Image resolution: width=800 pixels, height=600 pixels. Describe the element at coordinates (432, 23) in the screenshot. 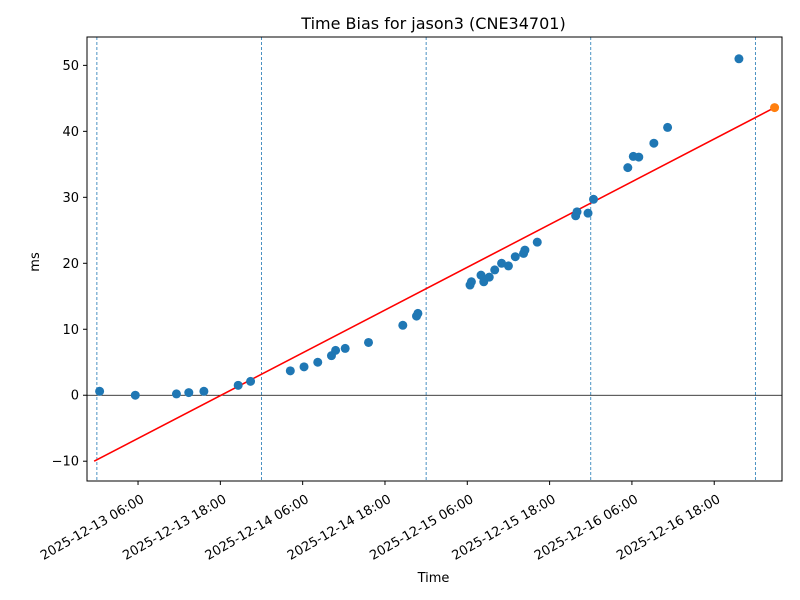

I see `chart-title: Time Bias for jason3 (CNE34701)` at that location.